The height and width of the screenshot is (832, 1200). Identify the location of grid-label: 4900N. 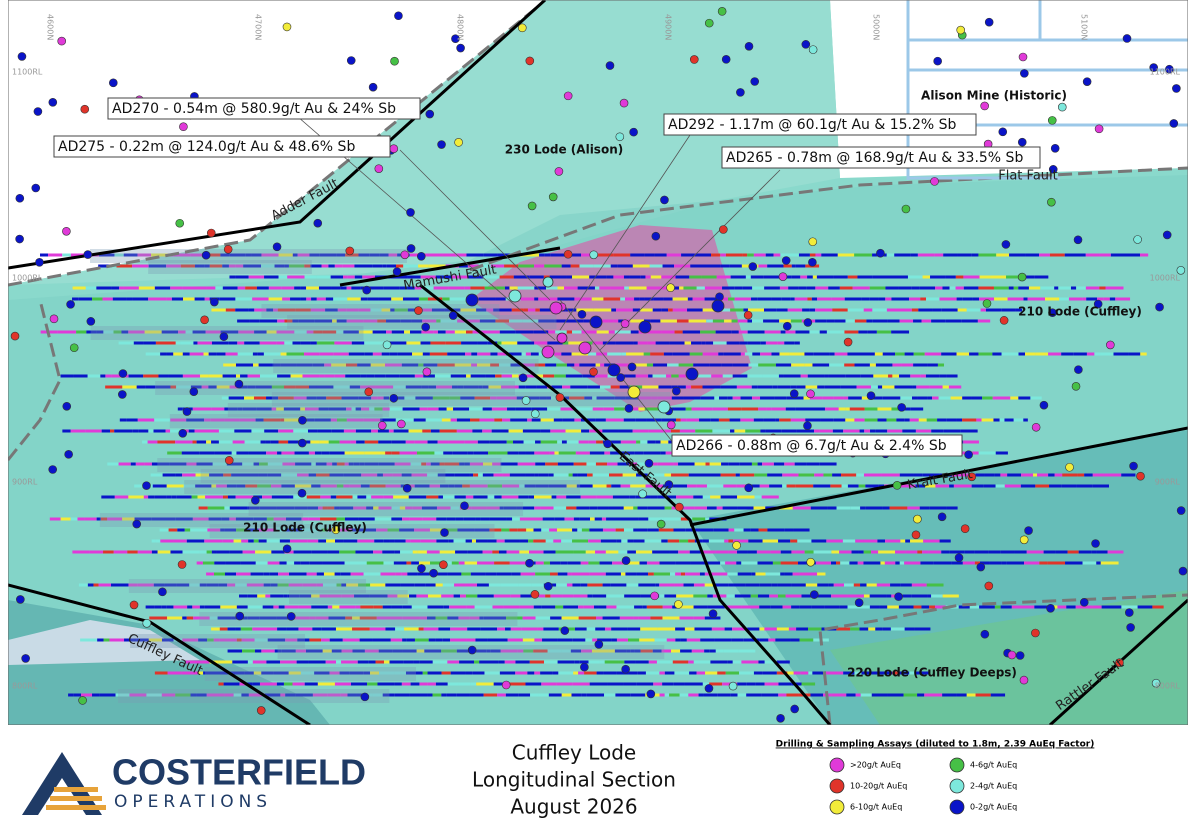
(668, 27).